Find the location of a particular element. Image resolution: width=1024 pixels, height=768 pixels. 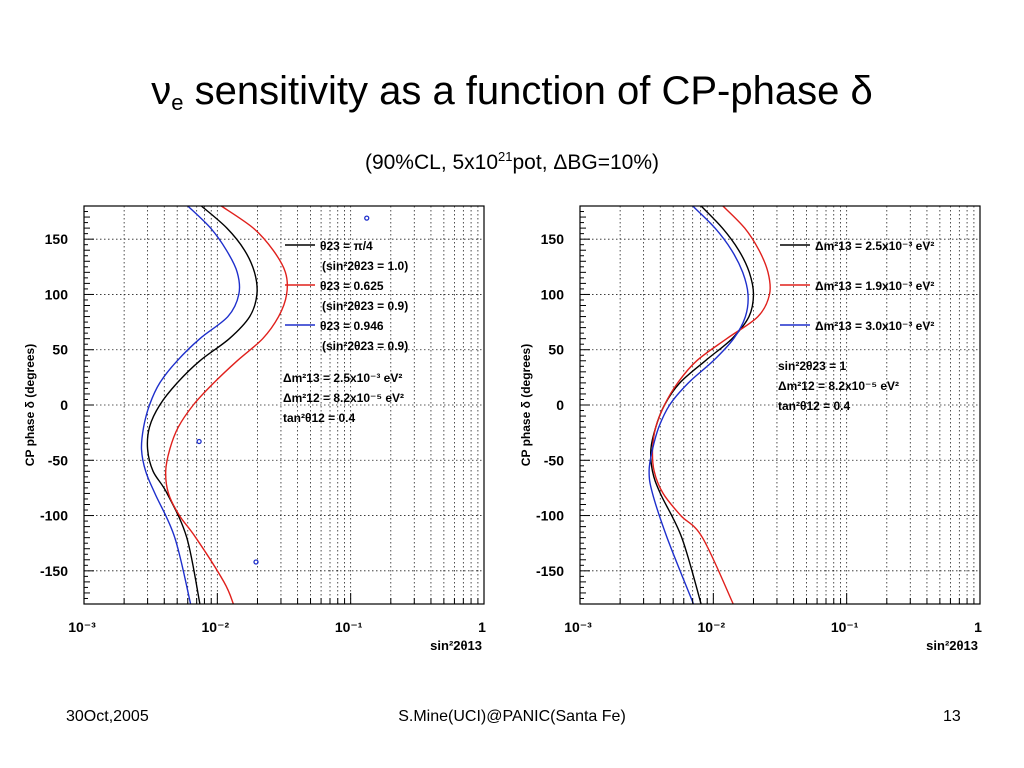

slide-subtitle: (90%CL, 5x1021pot, ΔBG=10%) is located at coordinates (512, 160).